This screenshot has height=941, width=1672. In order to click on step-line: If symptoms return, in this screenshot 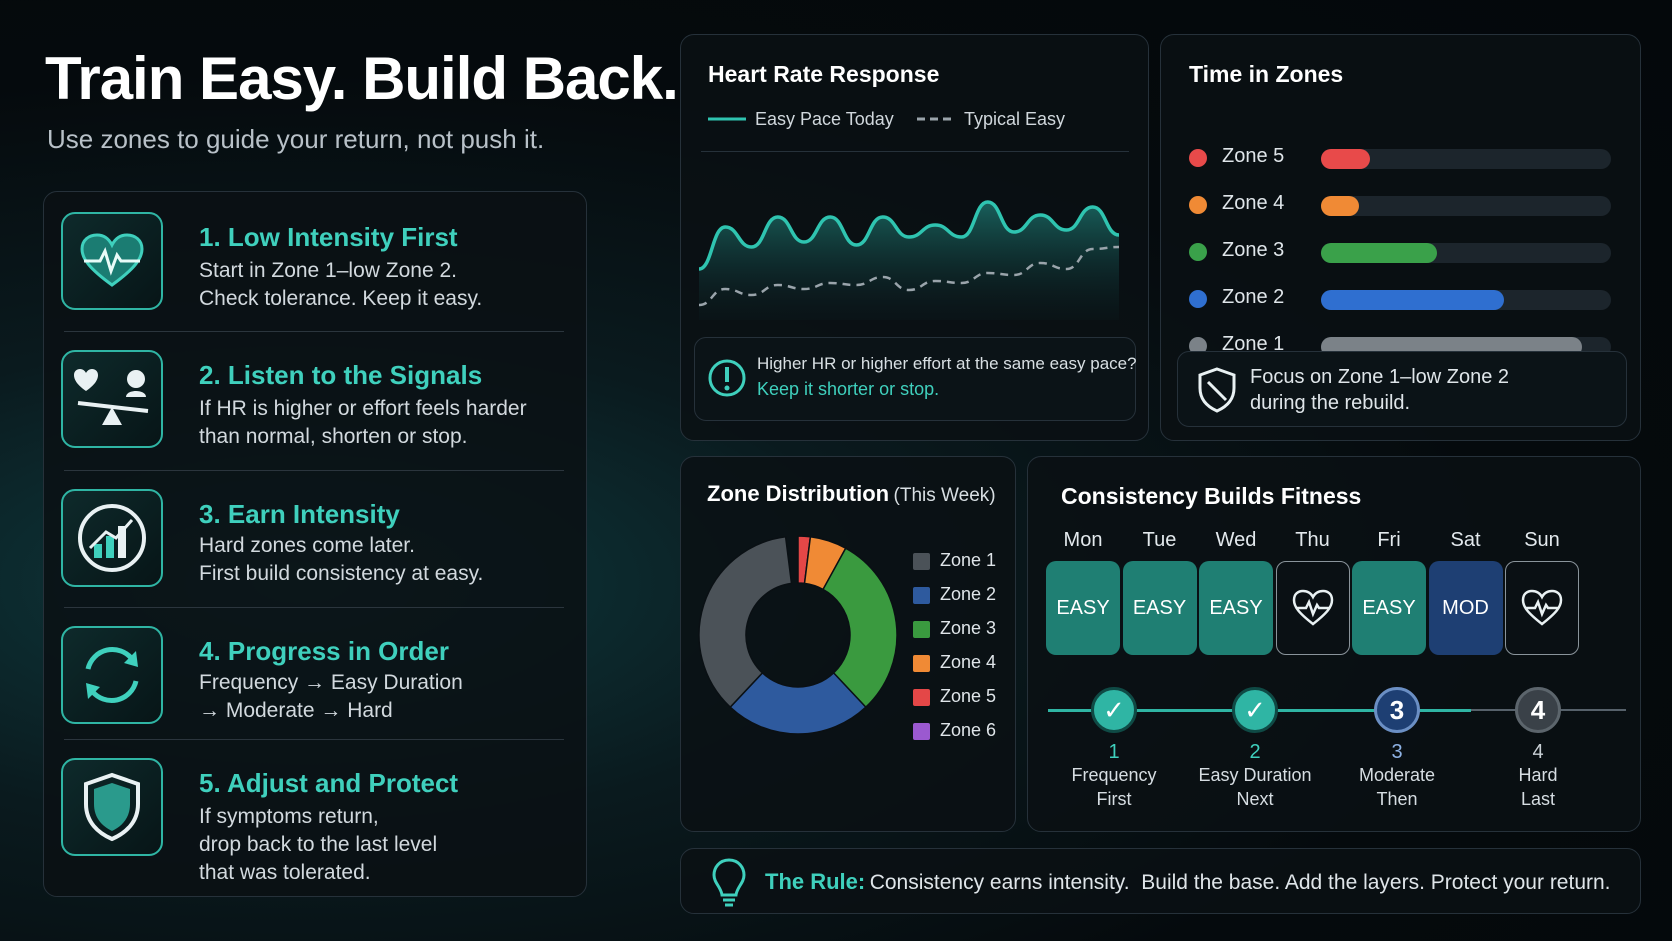, I will do `click(289, 816)`.